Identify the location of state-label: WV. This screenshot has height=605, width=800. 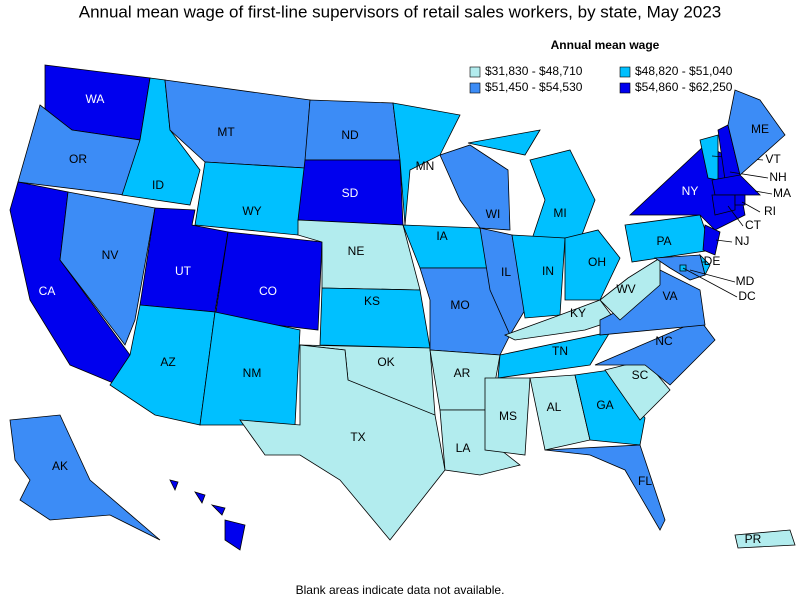
(625, 289).